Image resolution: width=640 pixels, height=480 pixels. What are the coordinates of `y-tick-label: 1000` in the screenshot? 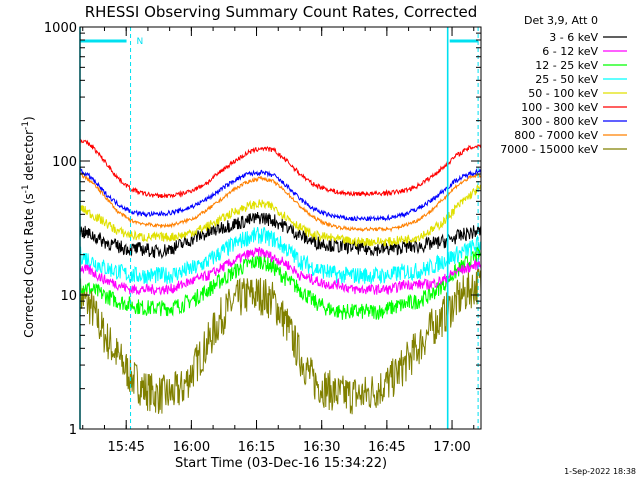 It's located at (60, 28).